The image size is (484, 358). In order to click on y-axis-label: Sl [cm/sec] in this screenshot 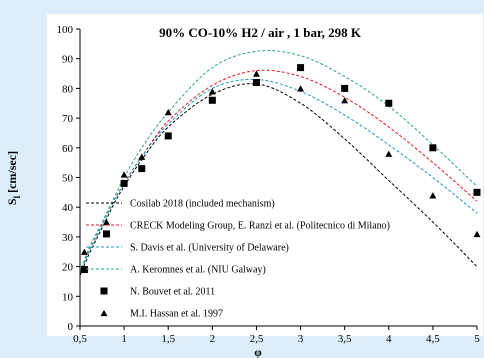, I will do `click(13, 178)`.